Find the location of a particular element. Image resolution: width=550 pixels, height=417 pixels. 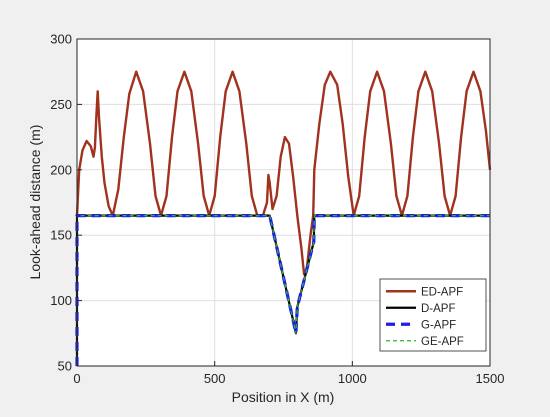

y-tick-label: 200 is located at coordinates (61, 169).